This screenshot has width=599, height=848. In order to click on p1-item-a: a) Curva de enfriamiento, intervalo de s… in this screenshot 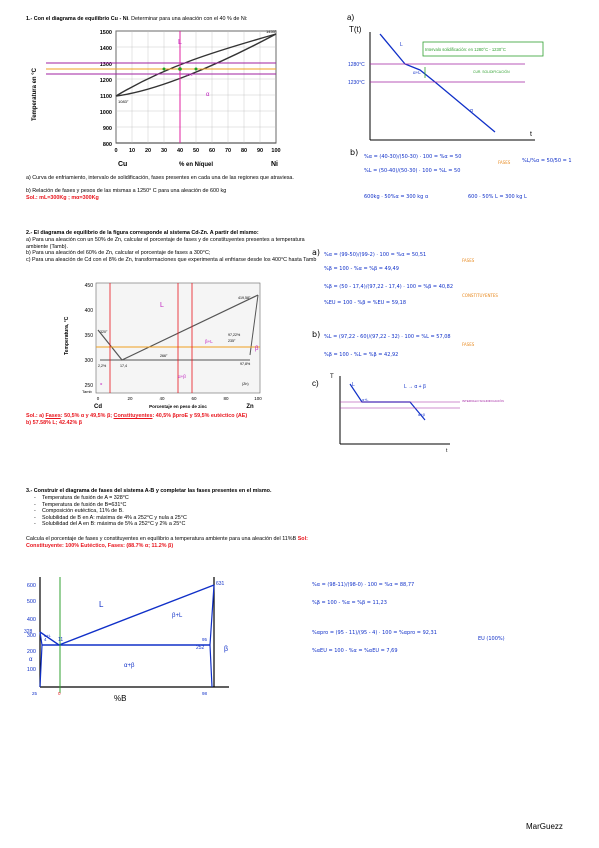, I will do `click(160, 178)`.